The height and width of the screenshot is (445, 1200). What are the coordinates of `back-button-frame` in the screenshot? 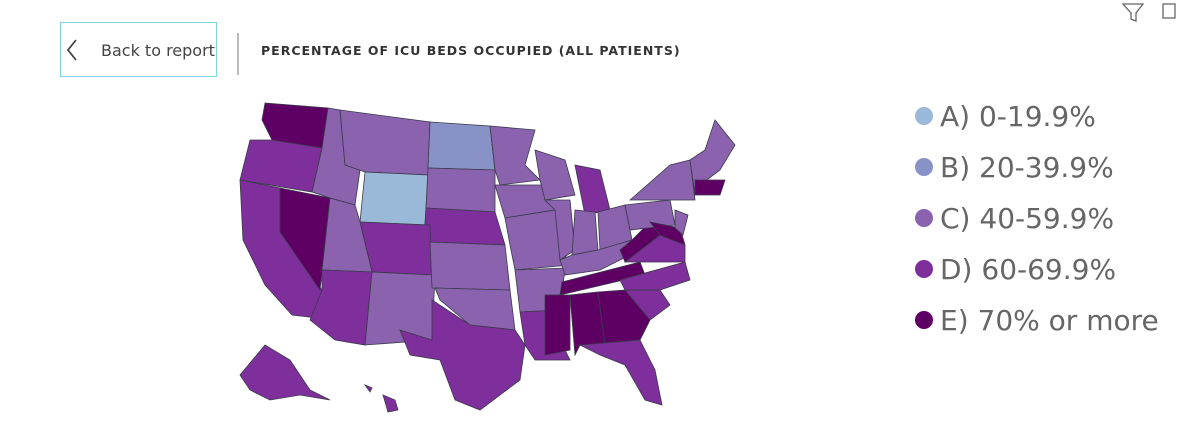 It's located at (138, 49).